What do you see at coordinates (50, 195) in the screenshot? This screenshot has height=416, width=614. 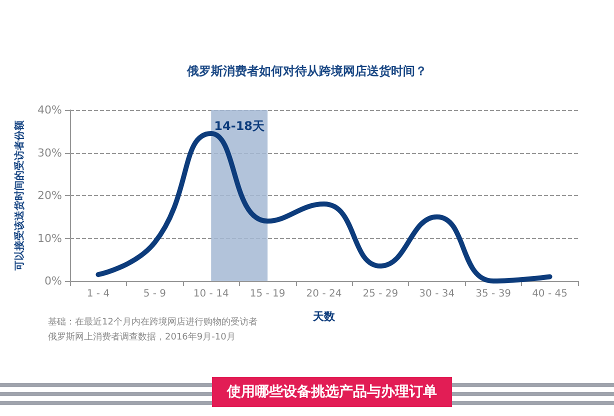 I see `y-tick-label: 20%` at bounding box center [50, 195].